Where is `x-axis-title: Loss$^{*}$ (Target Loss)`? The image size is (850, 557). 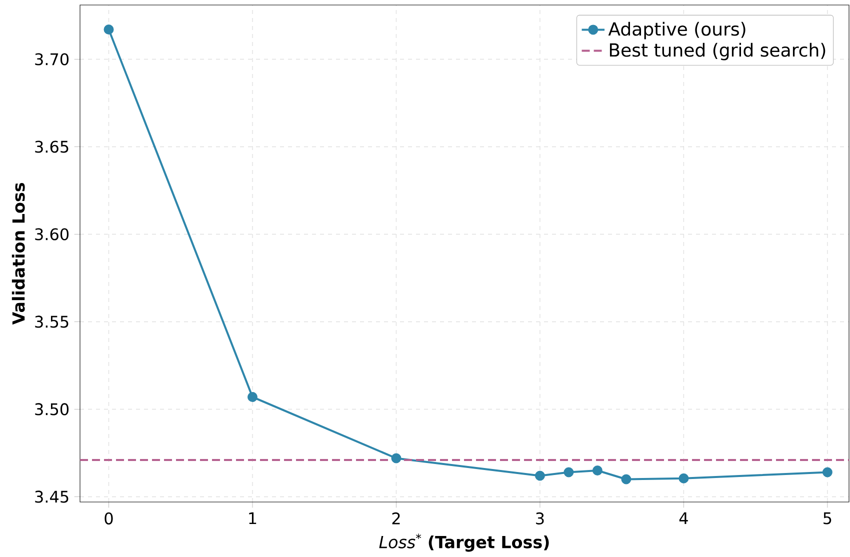 x-axis-title: Loss$^{*}$ (Target Loss) is located at coordinates (464, 543).